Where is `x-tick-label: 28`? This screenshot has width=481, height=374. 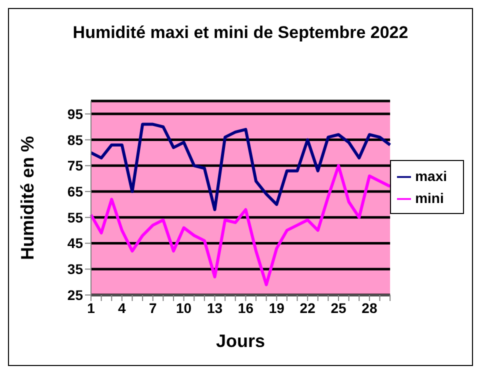
x-tick-label: 28 is located at coordinates (370, 308).